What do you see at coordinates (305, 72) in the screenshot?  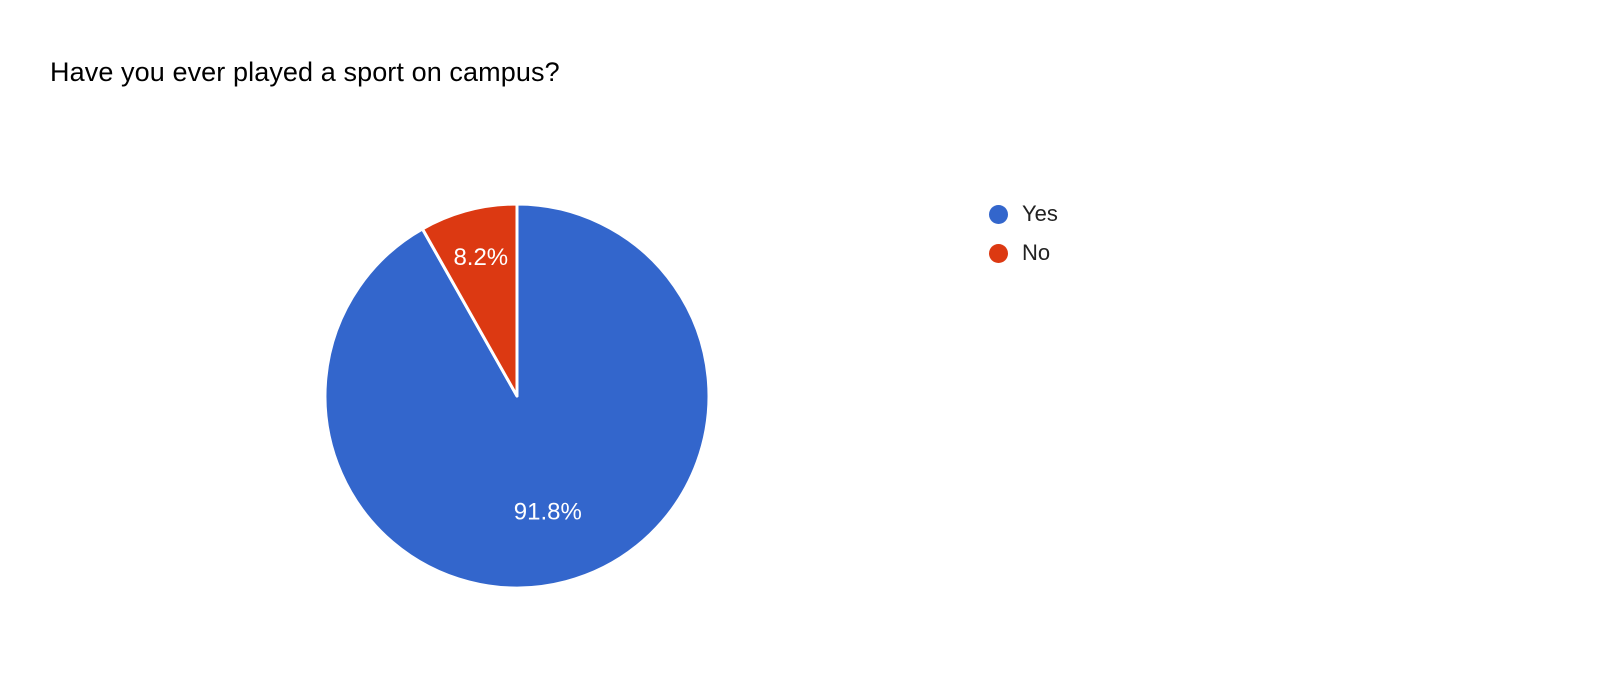 I see `chart-title: Have you ever played a sport on campus?` at bounding box center [305, 72].